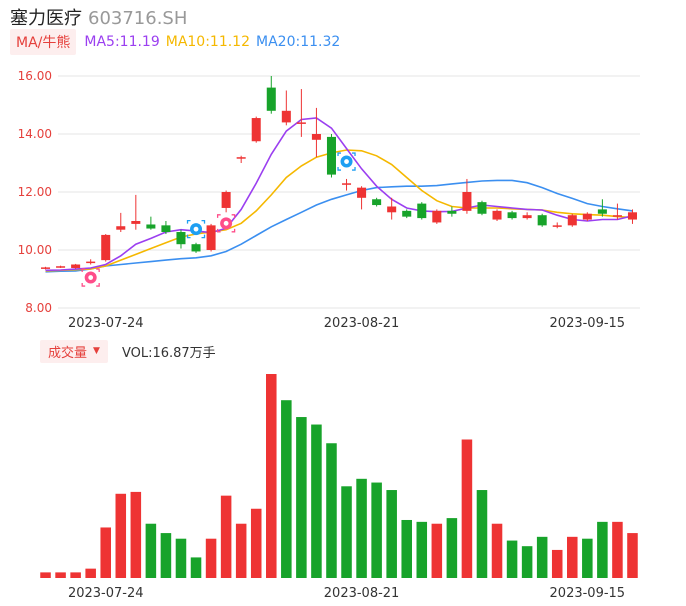  Describe the element at coordinates (46, 18) in the screenshot. I see `stock-name: 塞力医疗` at that location.